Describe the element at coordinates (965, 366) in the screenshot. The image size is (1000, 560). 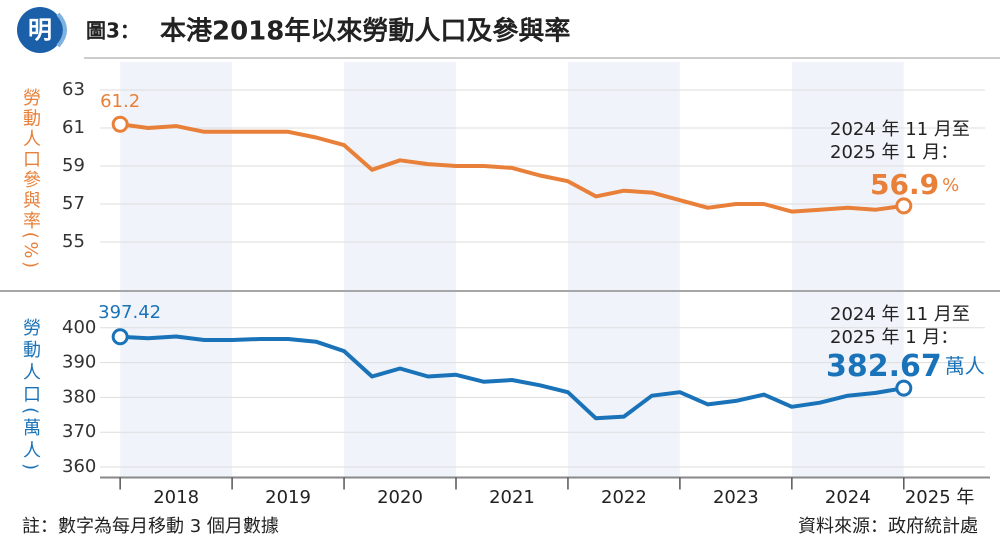
I see `end-value-unit: 萬人` at that location.